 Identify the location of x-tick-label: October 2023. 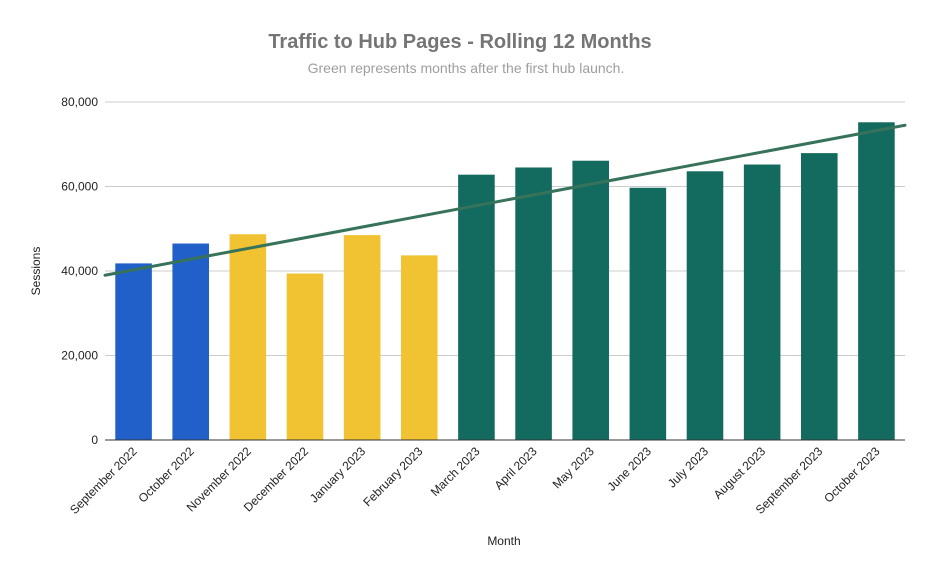
(852, 475).